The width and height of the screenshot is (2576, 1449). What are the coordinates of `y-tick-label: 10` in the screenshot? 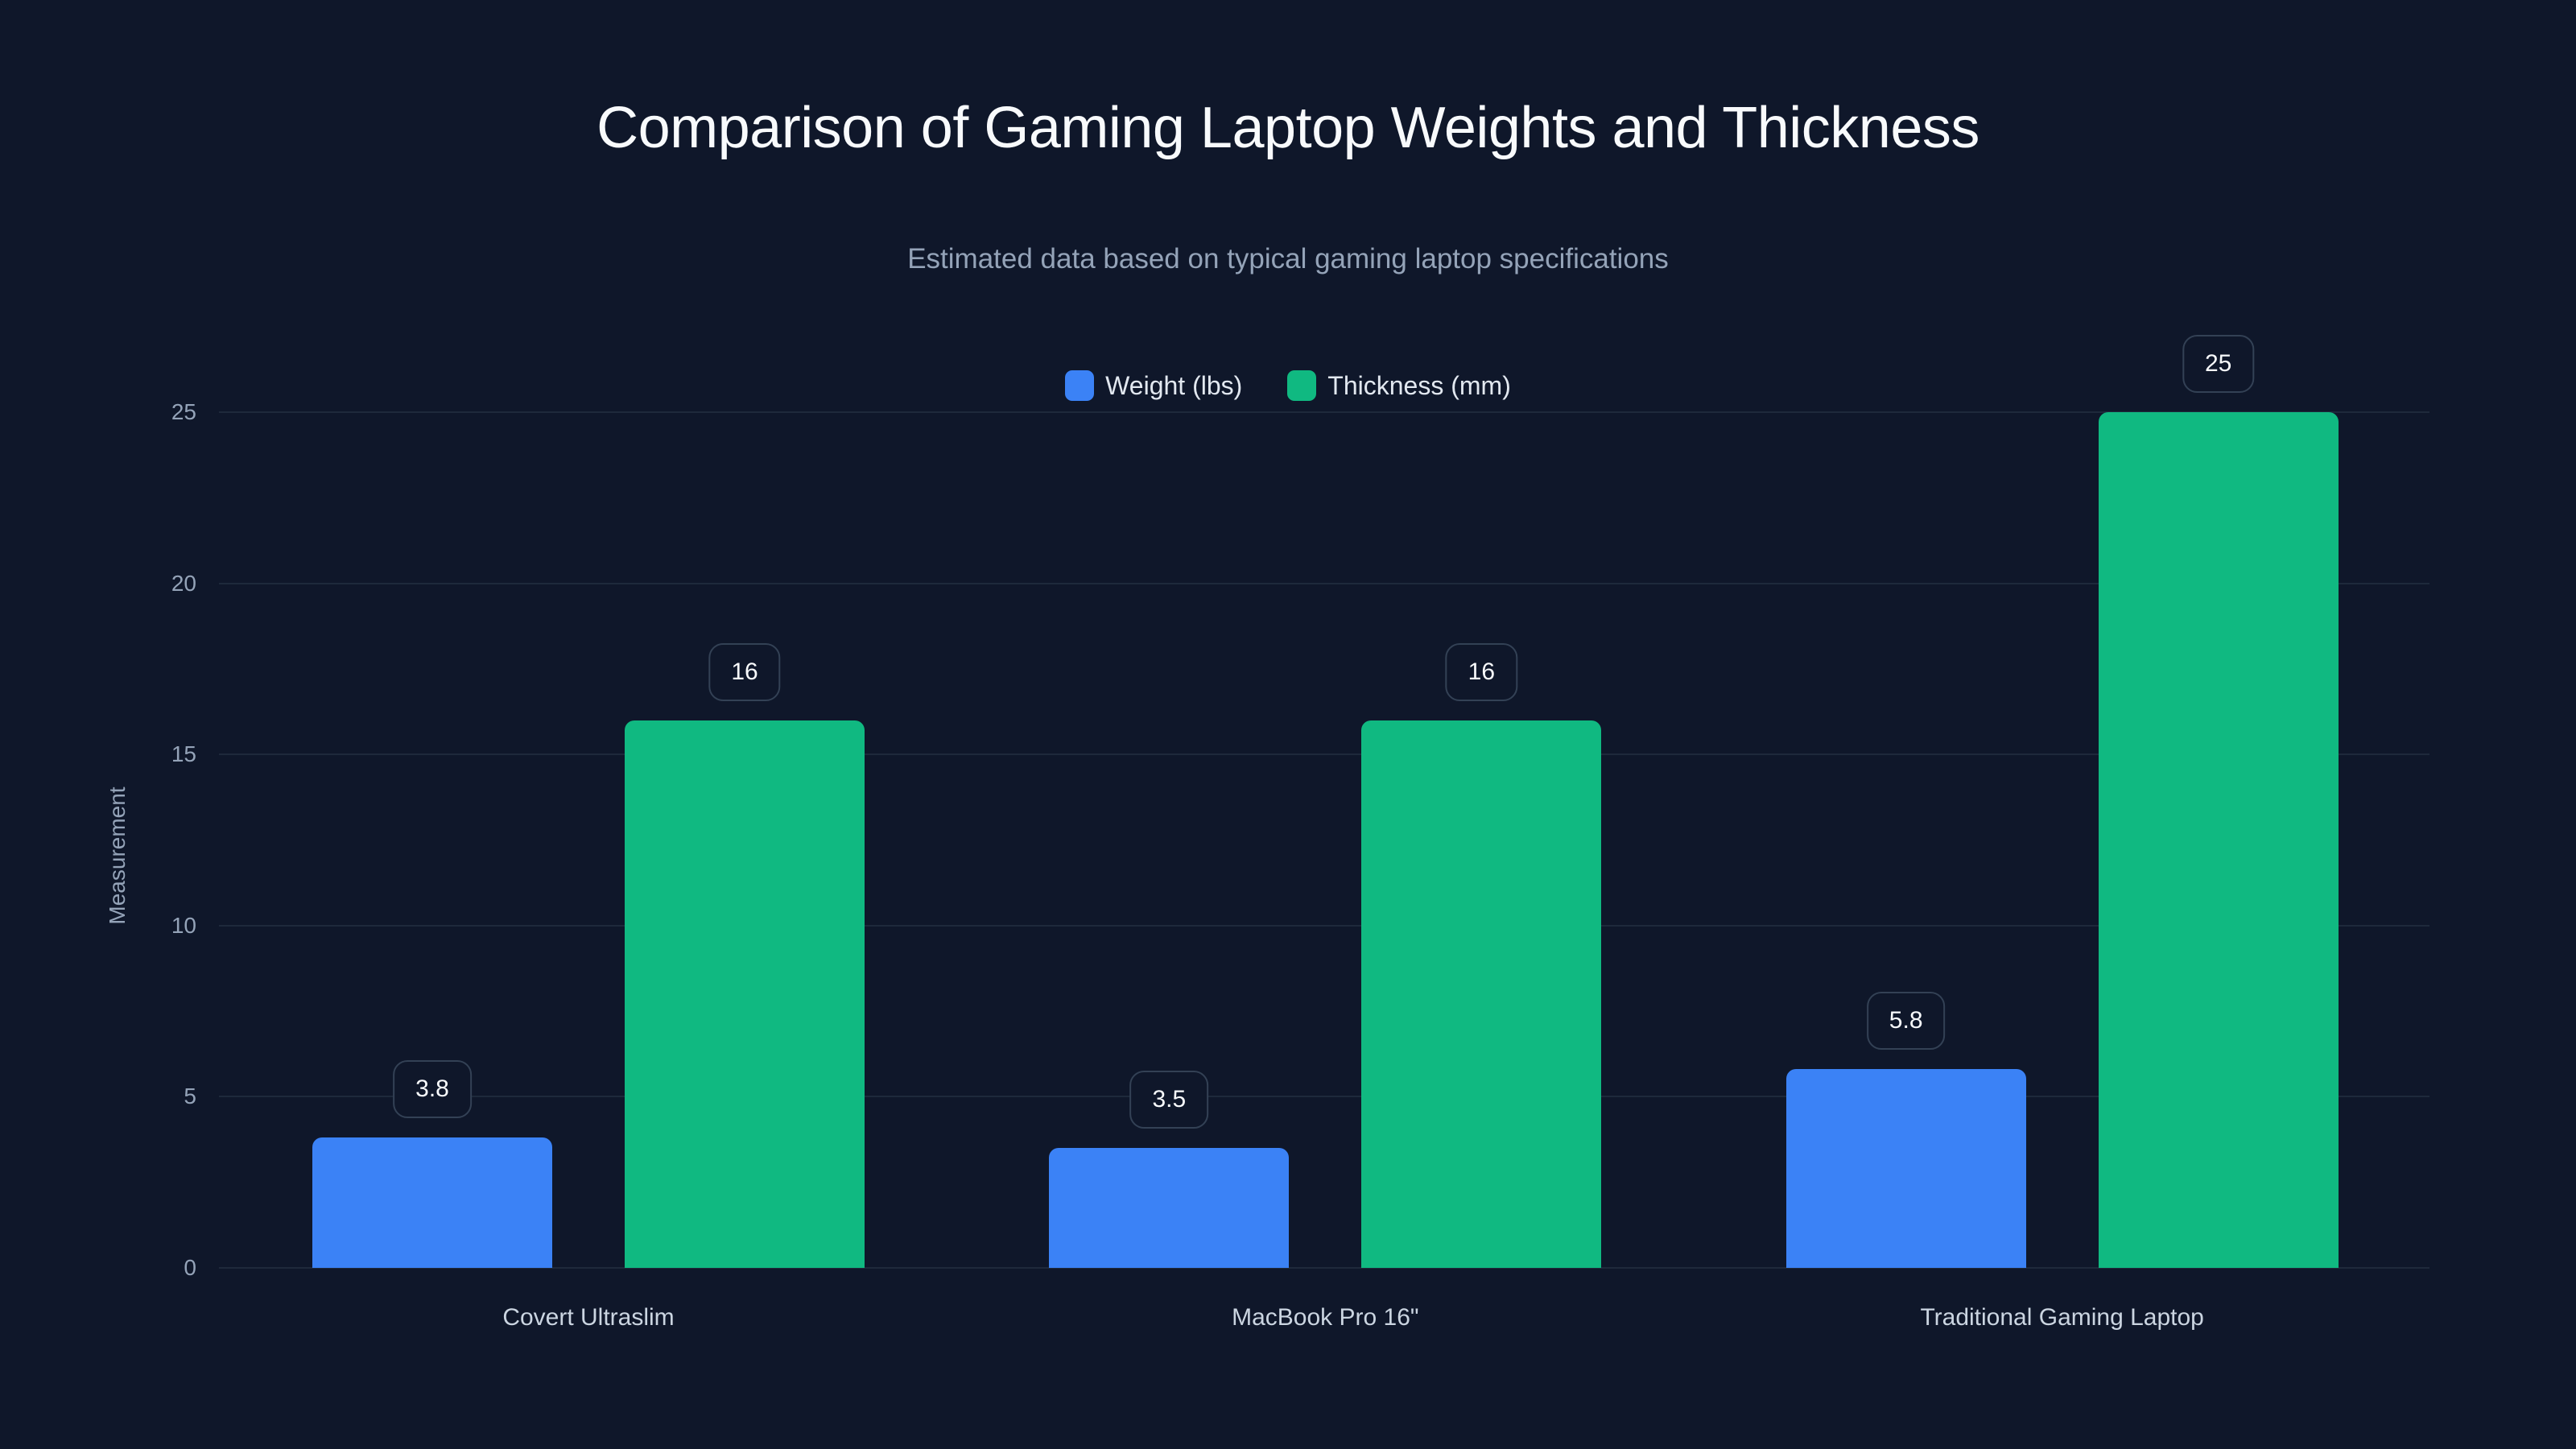 It's located at (183, 925).